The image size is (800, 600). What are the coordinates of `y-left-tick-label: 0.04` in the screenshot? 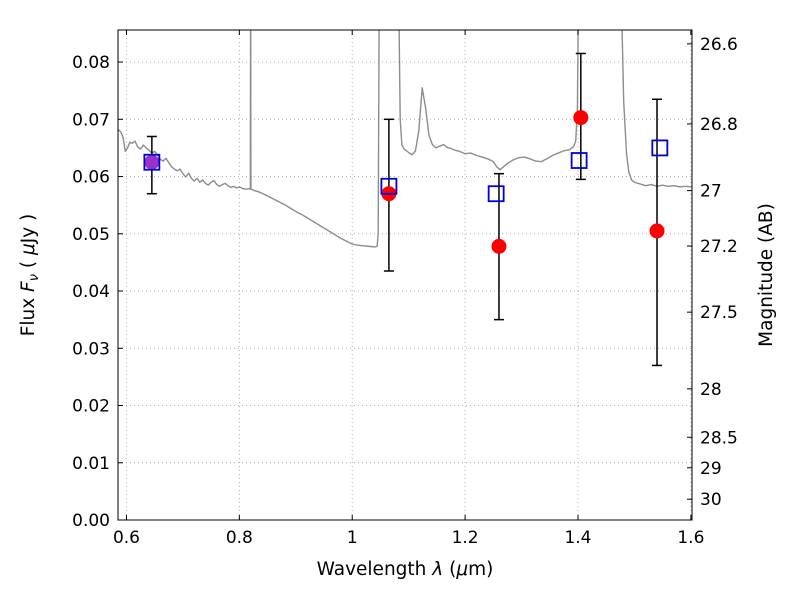 It's located at (91, 292).